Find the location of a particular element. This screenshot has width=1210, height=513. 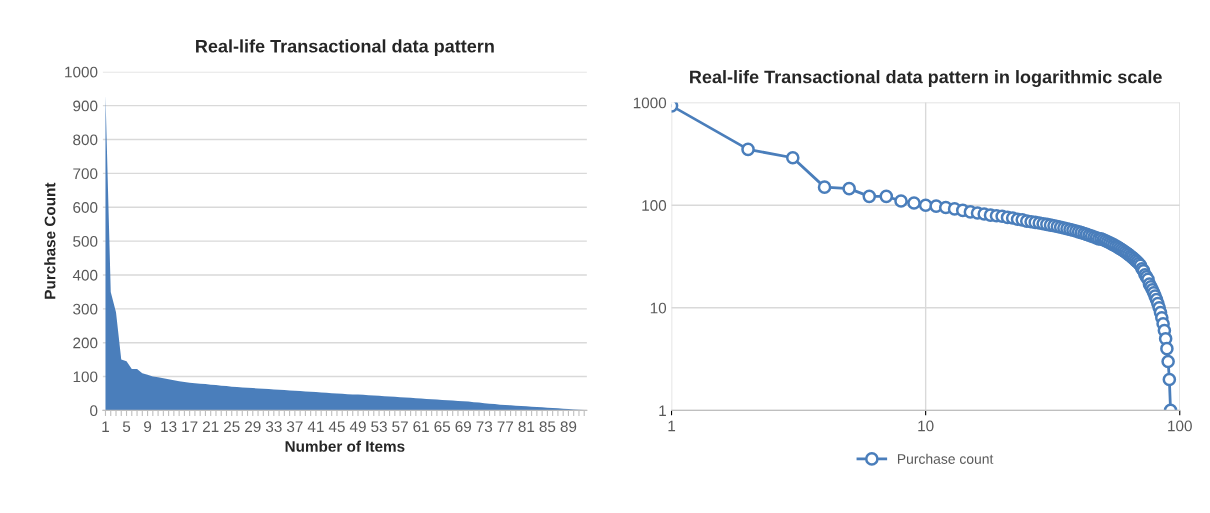

x-tick-label: 89 is located at coordinates (568, 427).